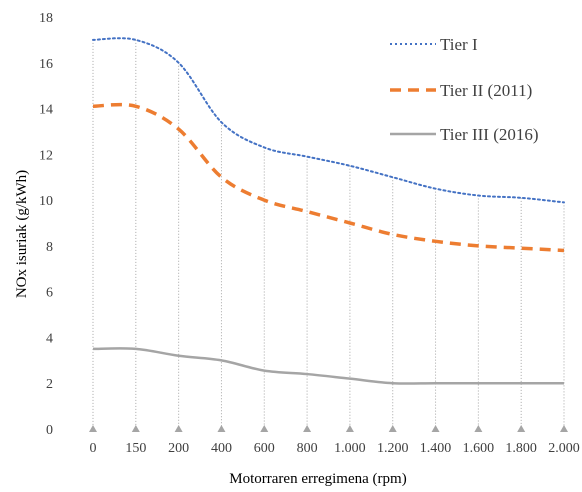  I want to click on x-tick-label: 200, so click(178, 448).